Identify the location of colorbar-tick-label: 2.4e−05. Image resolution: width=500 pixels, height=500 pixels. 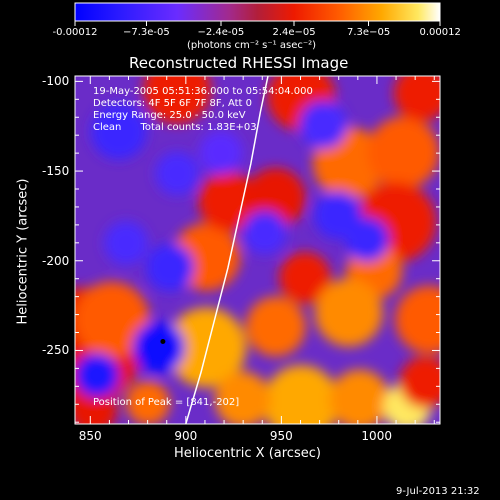
(294, 32).